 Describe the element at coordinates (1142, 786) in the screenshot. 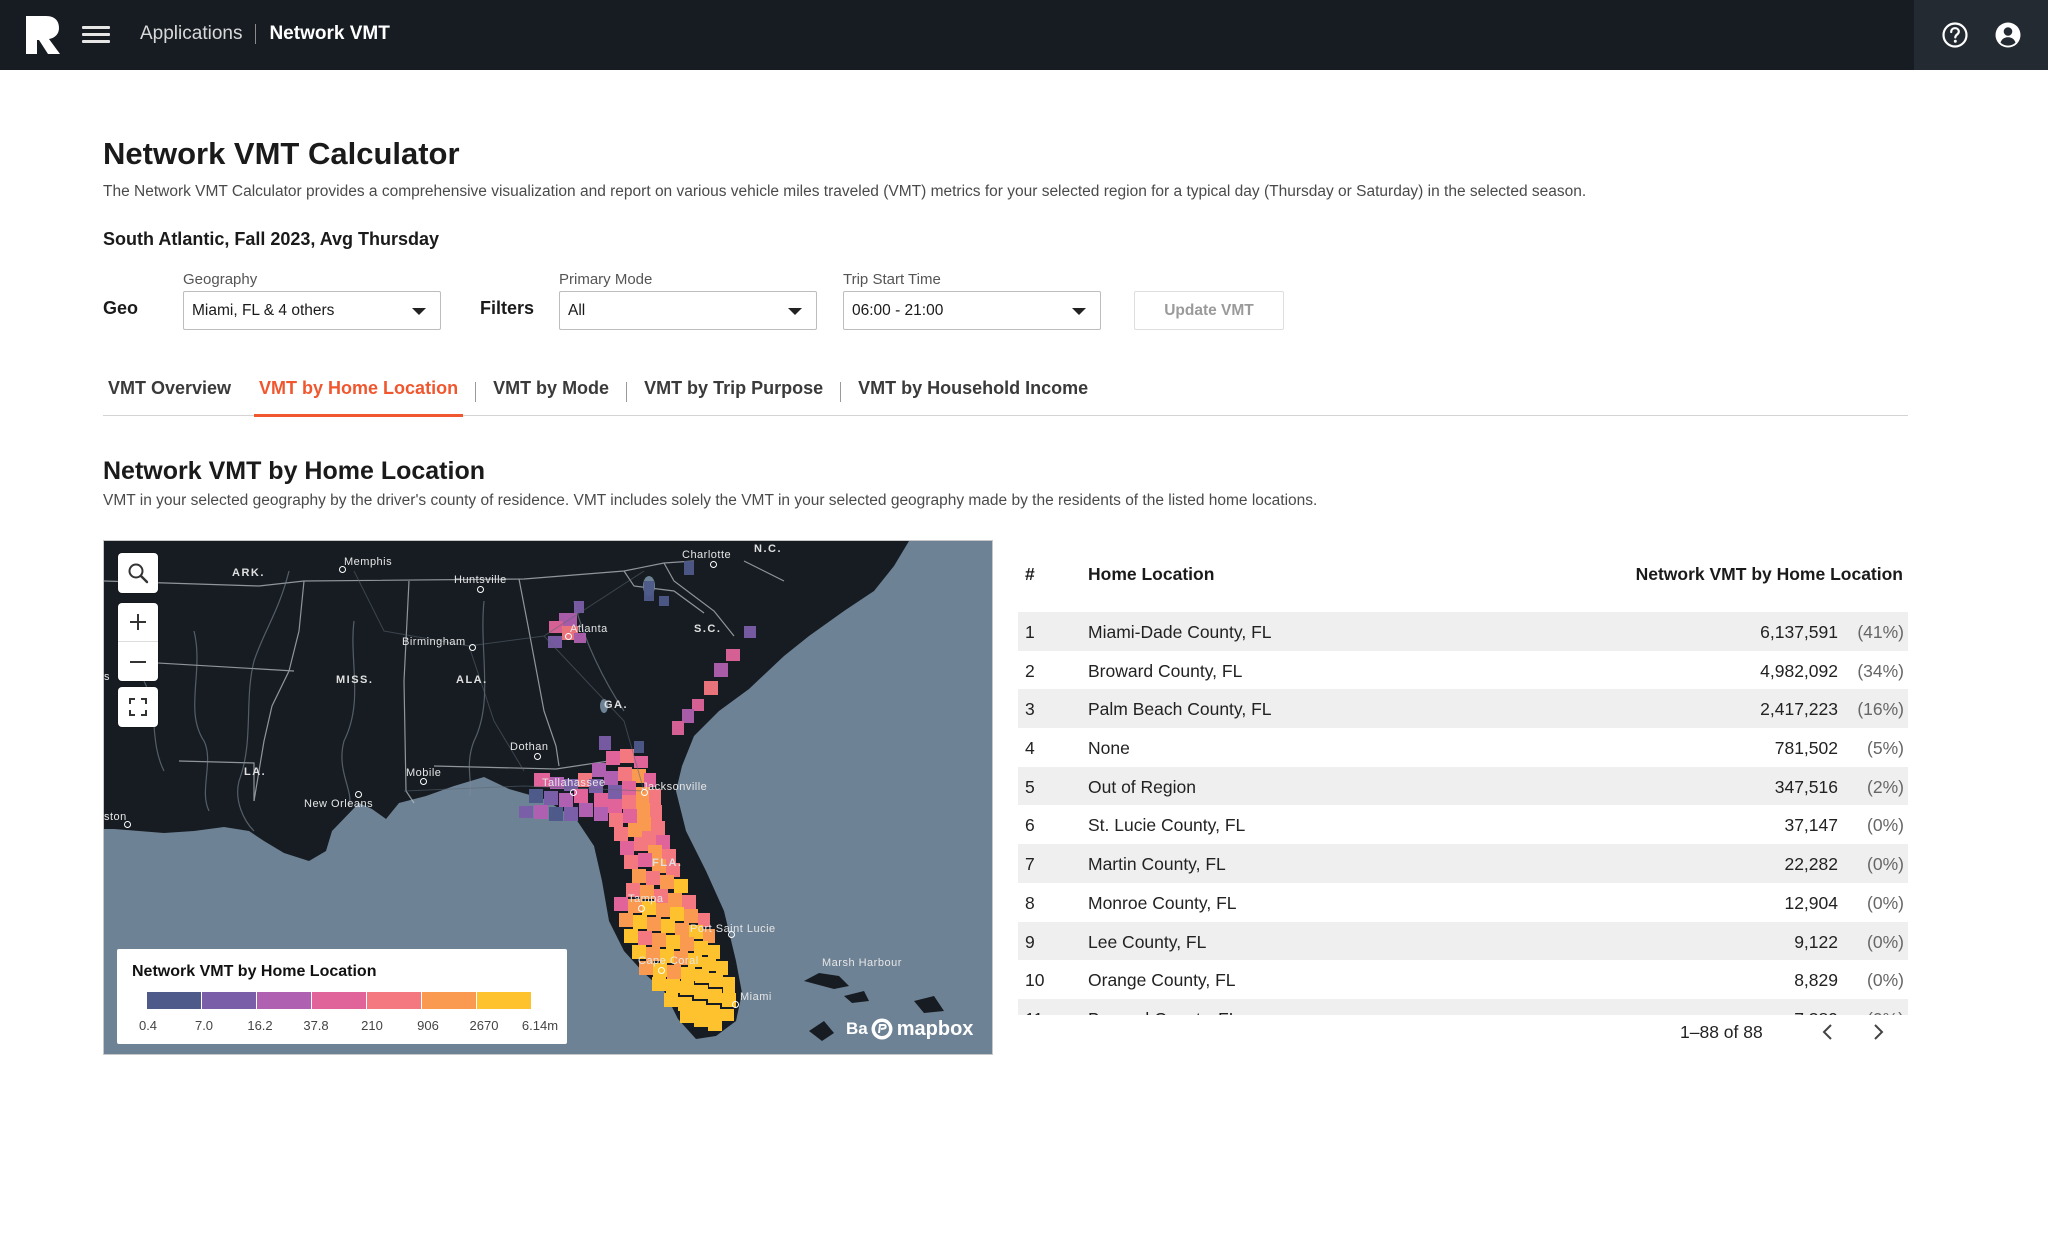

I see `row-home-location: Out of Region` at that location.